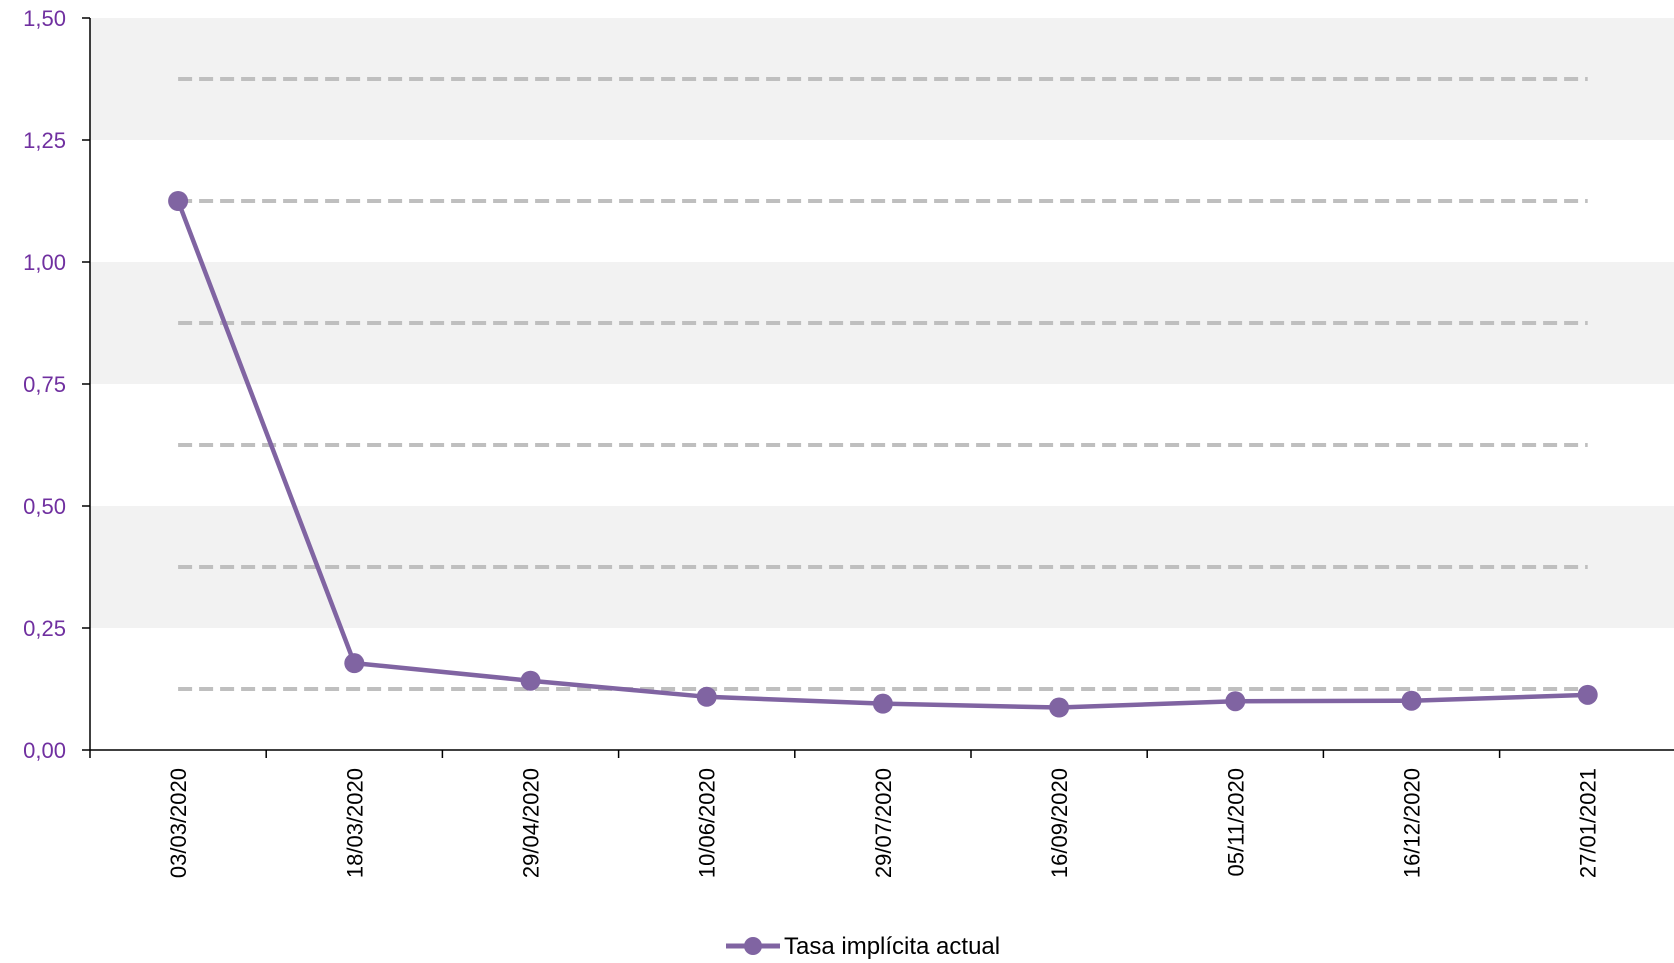  What do you see at coordinates (44, 506) in the screenshot?
I see `y-tick-label: 0,50` at bounding box center [44, 506].